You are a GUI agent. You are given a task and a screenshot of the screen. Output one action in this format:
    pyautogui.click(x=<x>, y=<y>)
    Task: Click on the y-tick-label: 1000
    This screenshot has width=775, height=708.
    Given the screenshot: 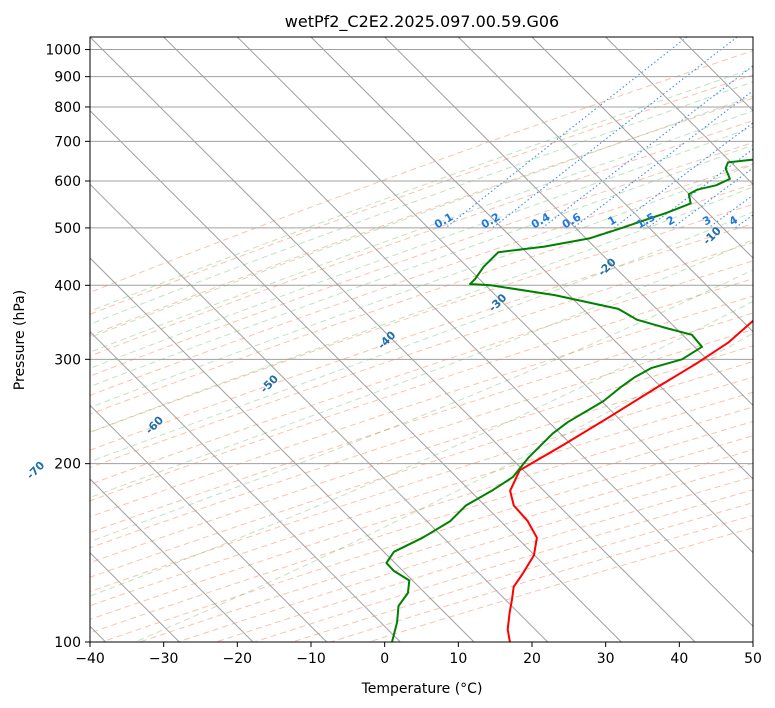 What is the action you would take?
    pyautogui.click(x=63, y=51)
    